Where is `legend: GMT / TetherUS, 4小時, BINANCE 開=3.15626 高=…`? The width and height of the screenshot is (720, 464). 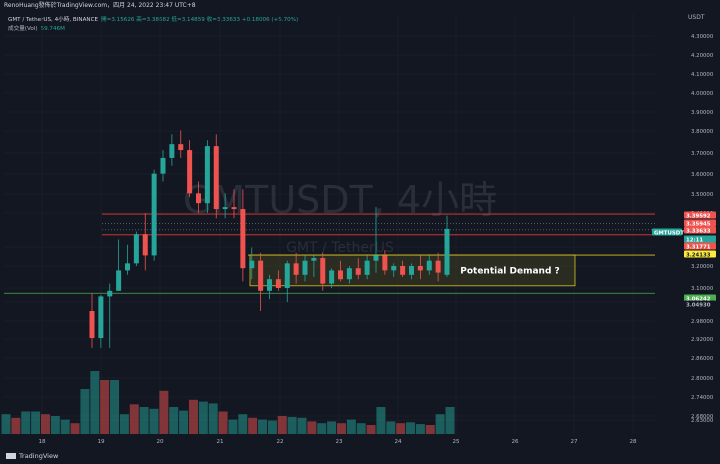 legend: GMT / TetherUS, 4小時, BINANCE 開=3.15626 高=… is located at coordinates (153, 25).